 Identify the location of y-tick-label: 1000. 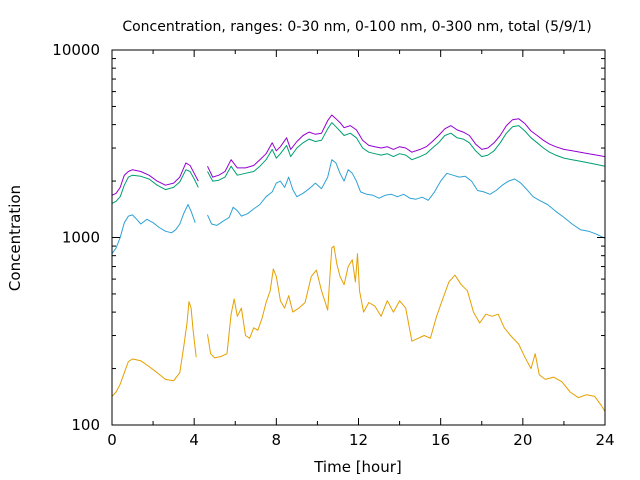
(81, 238).